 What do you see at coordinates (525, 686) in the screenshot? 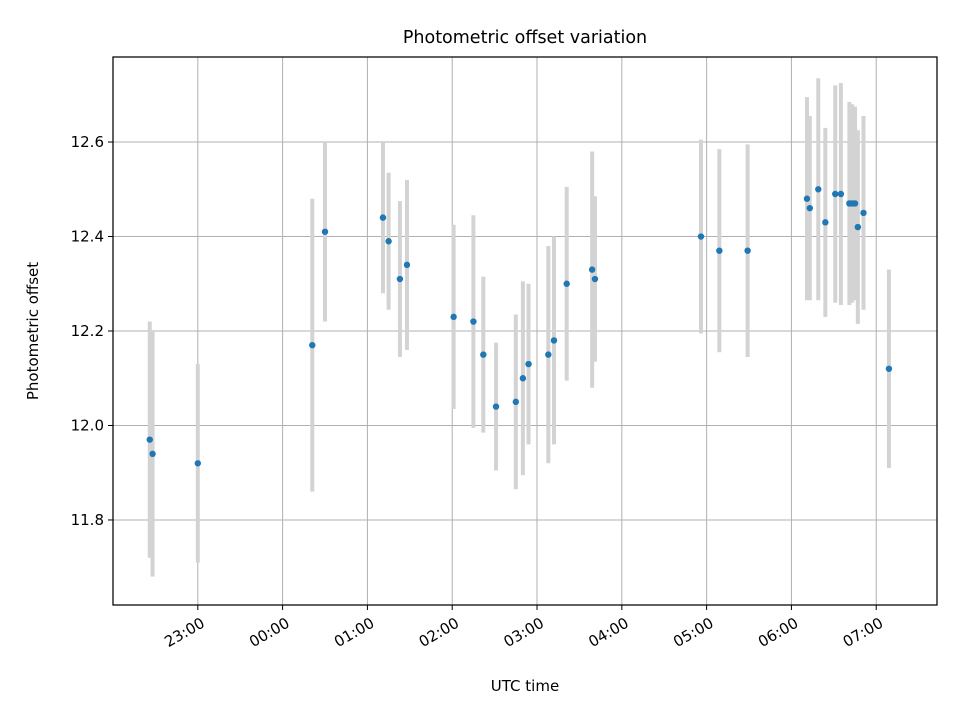
I see `x-axis-label: UTC time` at bounding box center [525, 686].